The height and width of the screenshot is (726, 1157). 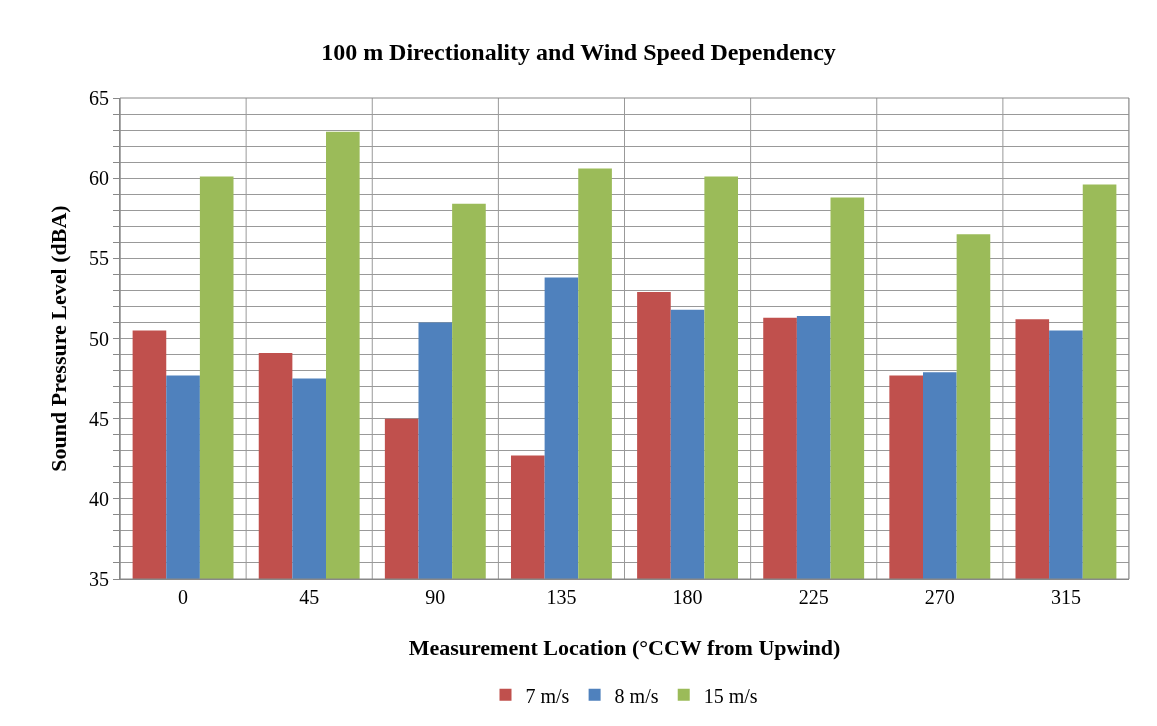 What do you see at coordinates (939, 597) in the screenshot?
I see `x-tick-label: 270` at bounding box center [939, 597].